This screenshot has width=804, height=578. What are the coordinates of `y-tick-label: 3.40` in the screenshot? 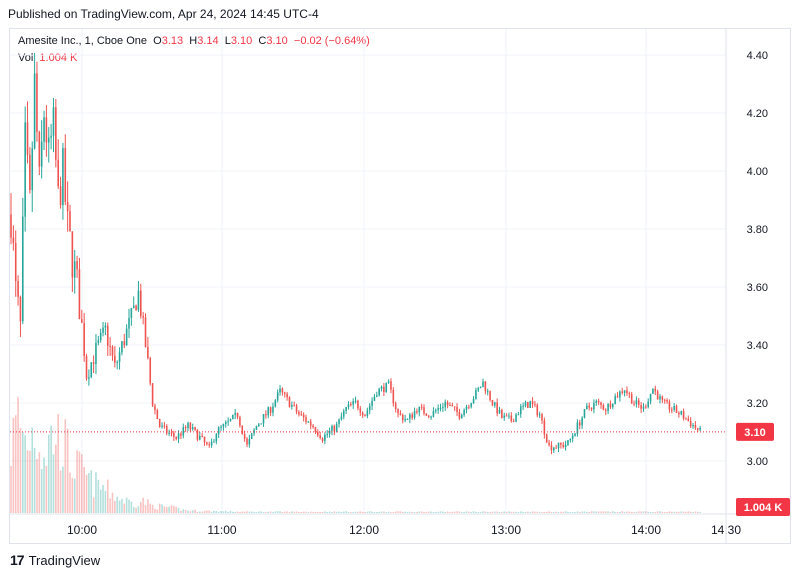 It's located at (757, 346).